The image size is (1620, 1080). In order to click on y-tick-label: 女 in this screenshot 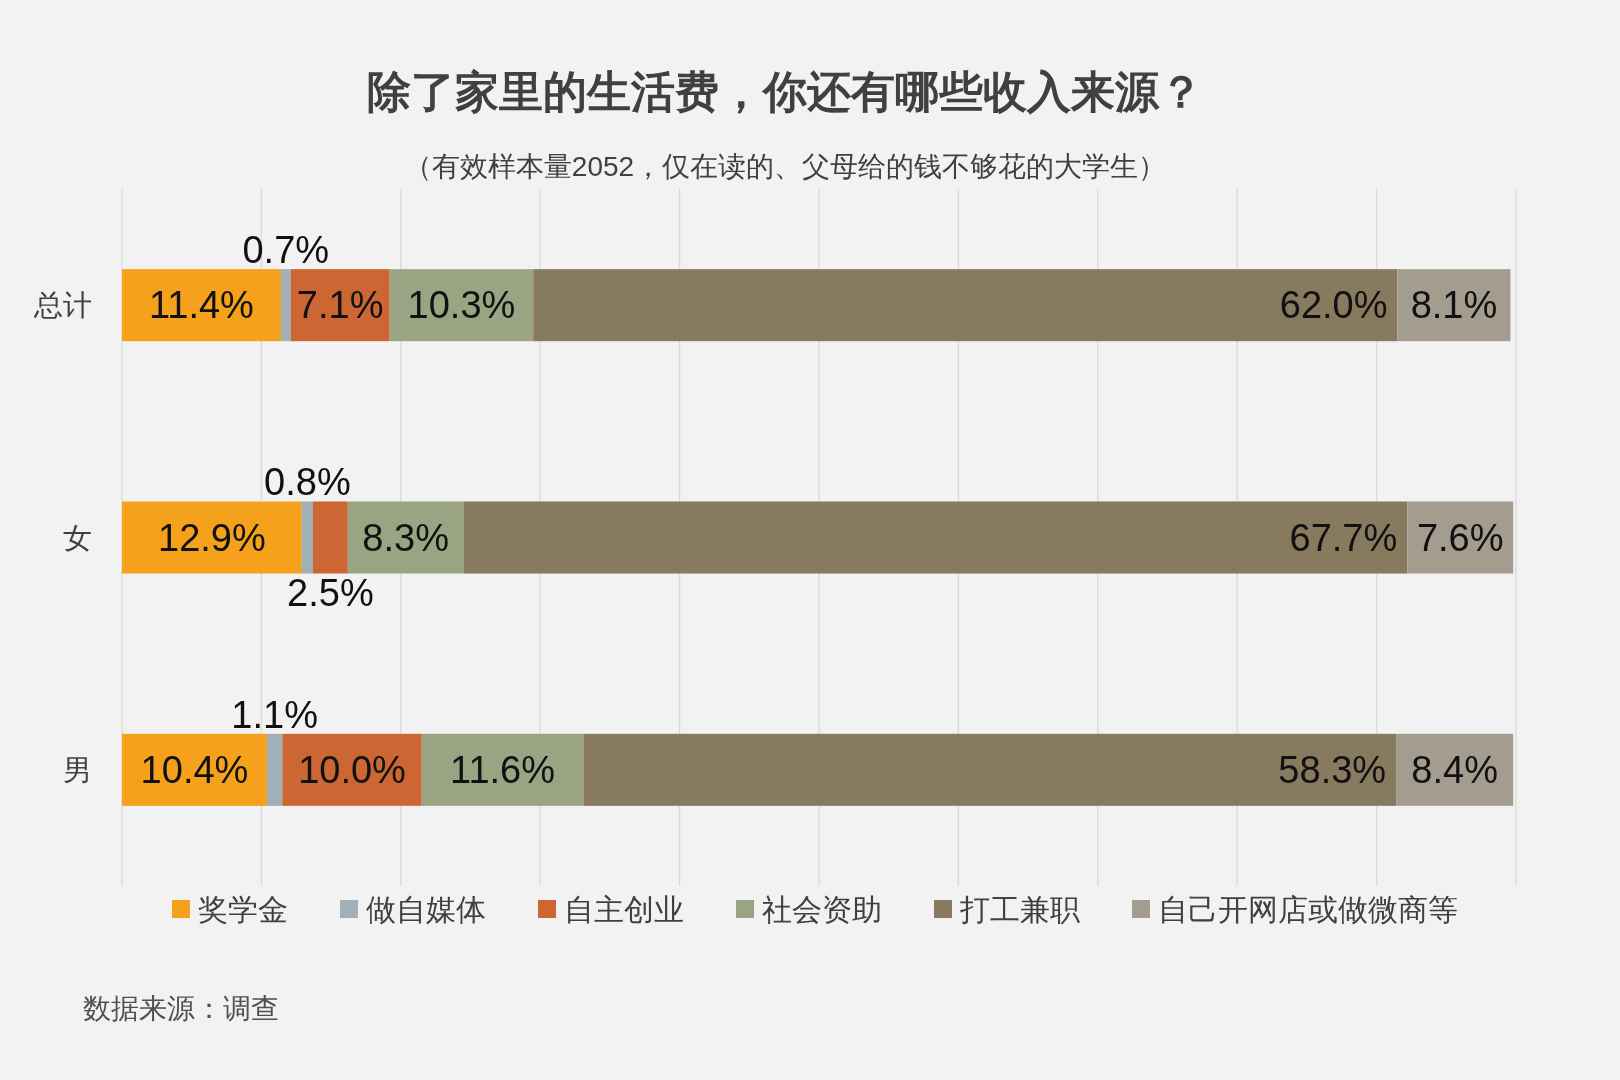, I will do `click(77, 537)`.